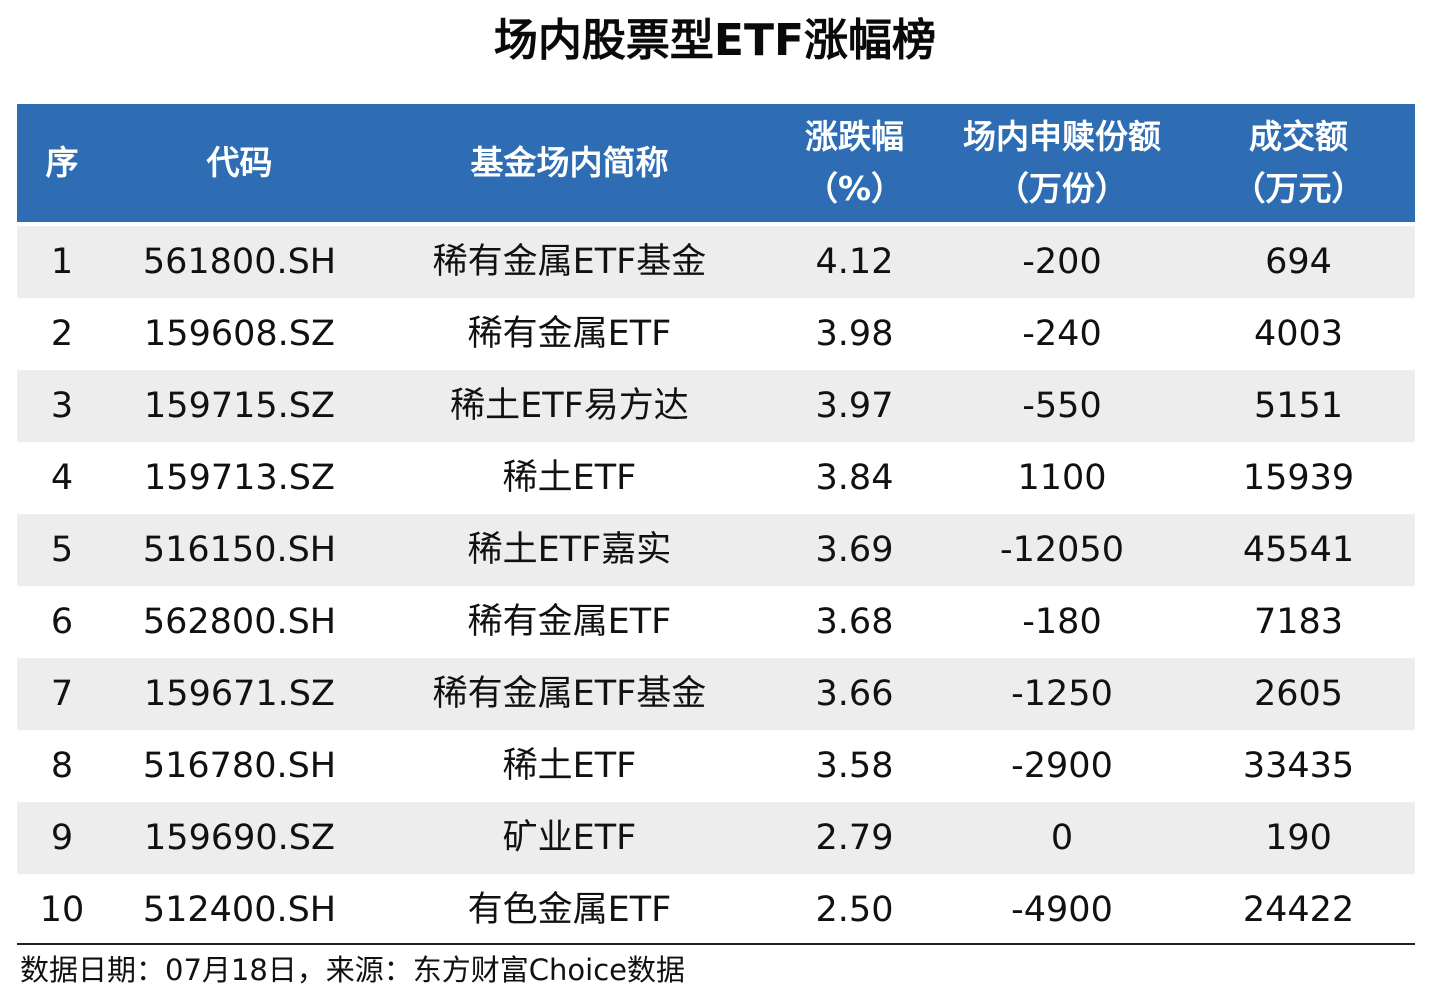 Image resolution: width=1430 pixels, height=1000 pixels. What do you see at coordinates (239, 766) in the screenshot?
I see `code-cell: 516780.SH` at bounding box center [239, 766].